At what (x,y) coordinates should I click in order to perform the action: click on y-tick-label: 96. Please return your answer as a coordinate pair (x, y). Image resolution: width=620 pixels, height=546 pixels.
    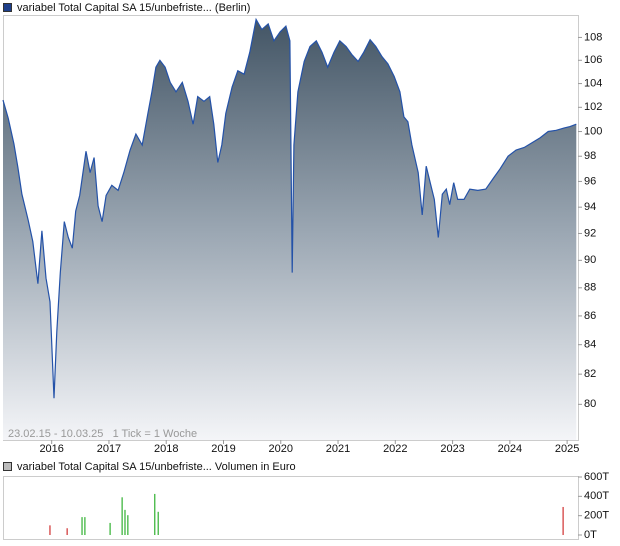
    Looking at the image, I should click on (590, 181).